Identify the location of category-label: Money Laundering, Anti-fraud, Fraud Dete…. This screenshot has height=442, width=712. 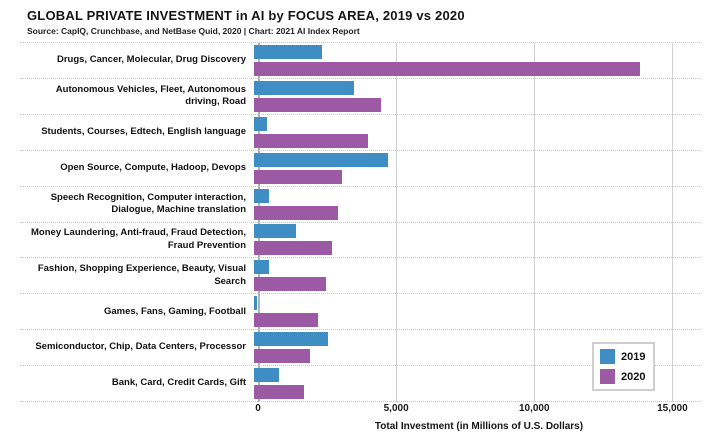
(138, 239).